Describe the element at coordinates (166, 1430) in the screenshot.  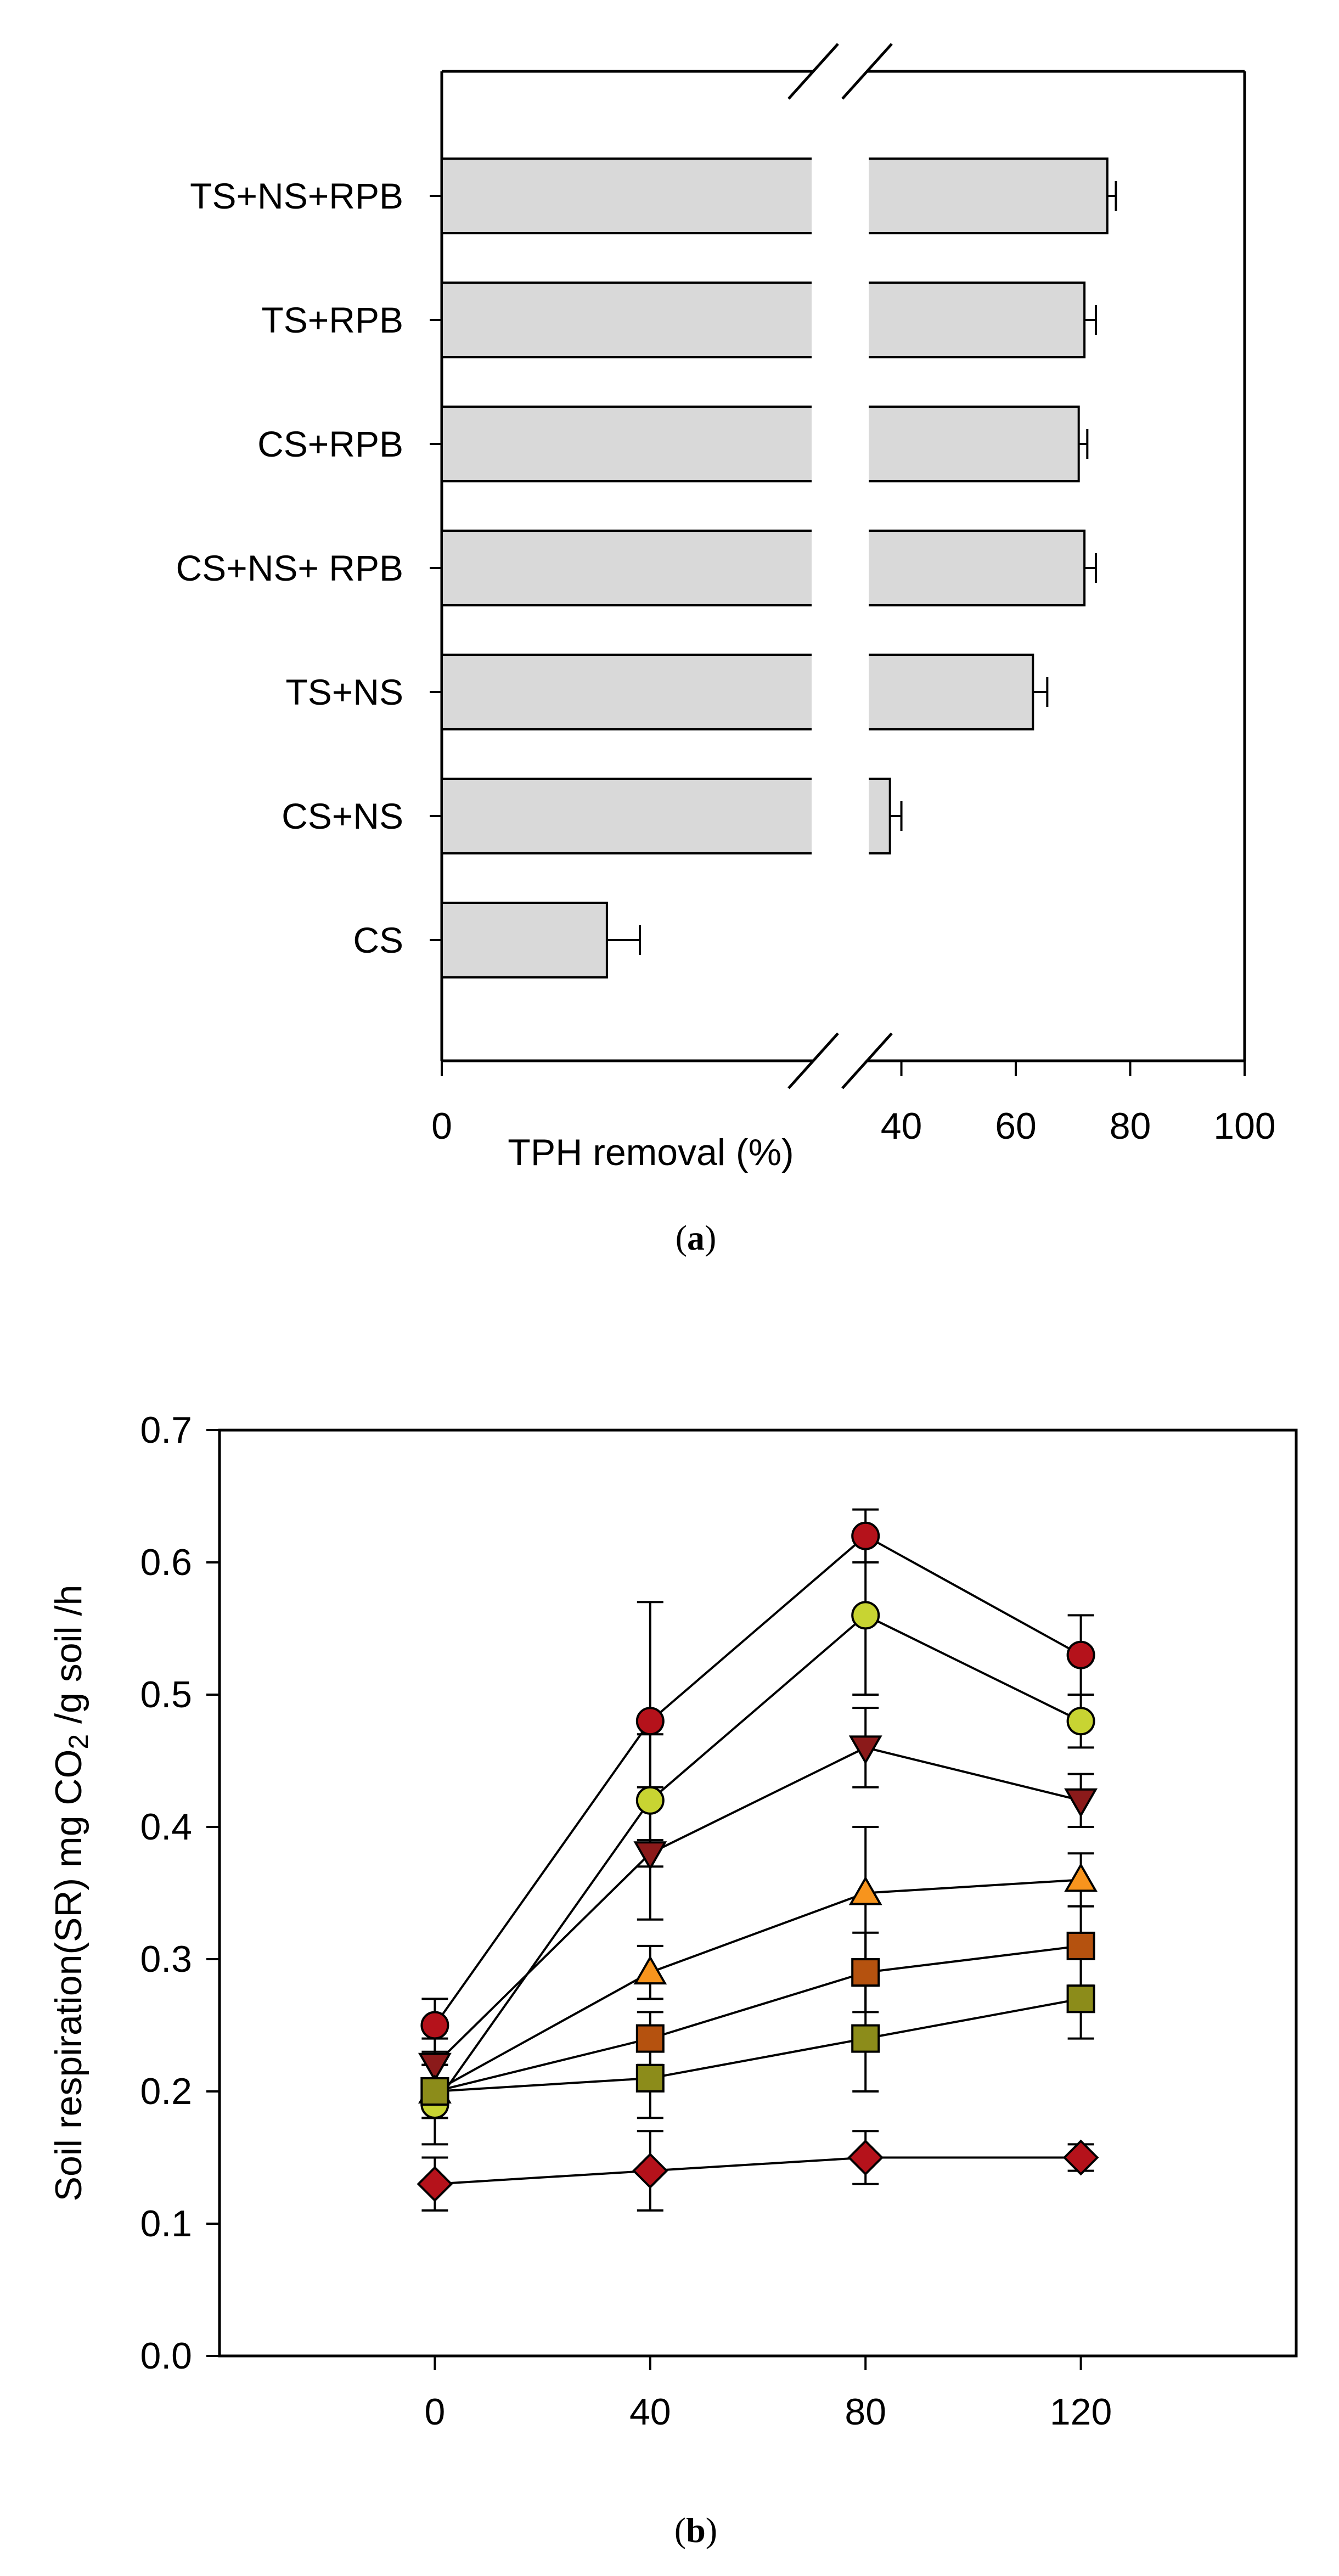
I see `y-tick-label: 0.7` at that location.